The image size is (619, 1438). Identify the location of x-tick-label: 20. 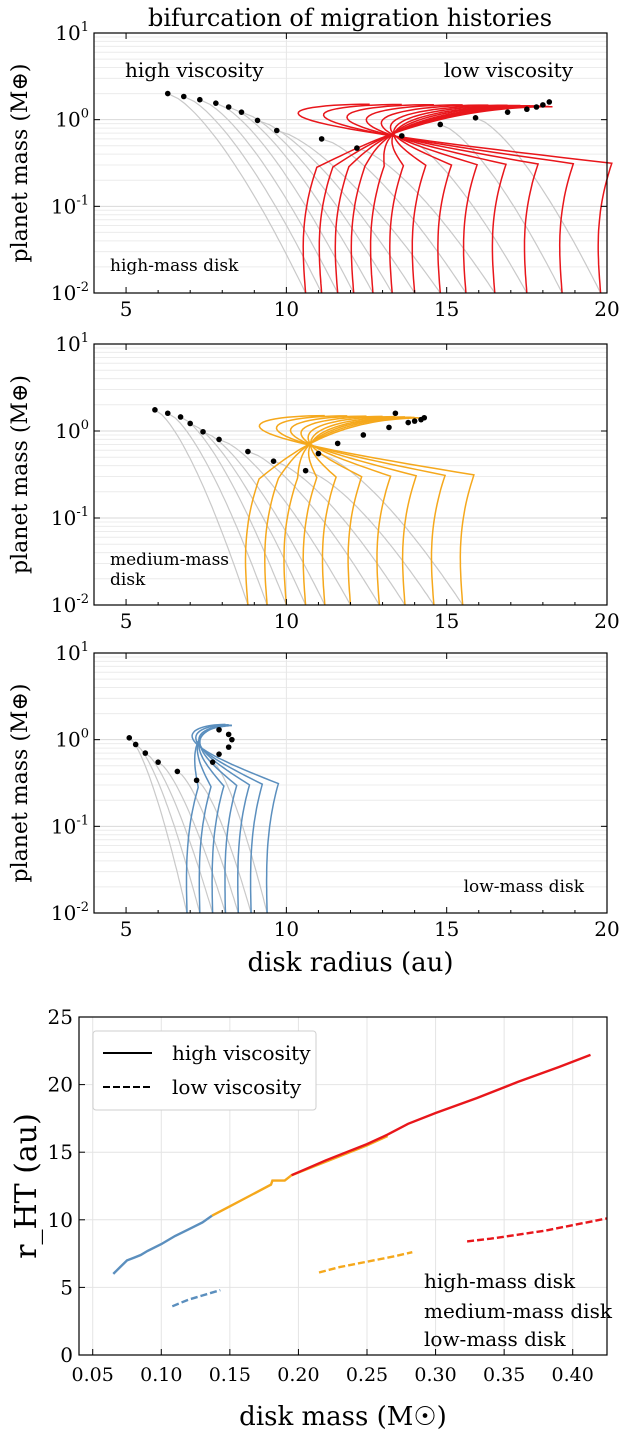
(606, 621).